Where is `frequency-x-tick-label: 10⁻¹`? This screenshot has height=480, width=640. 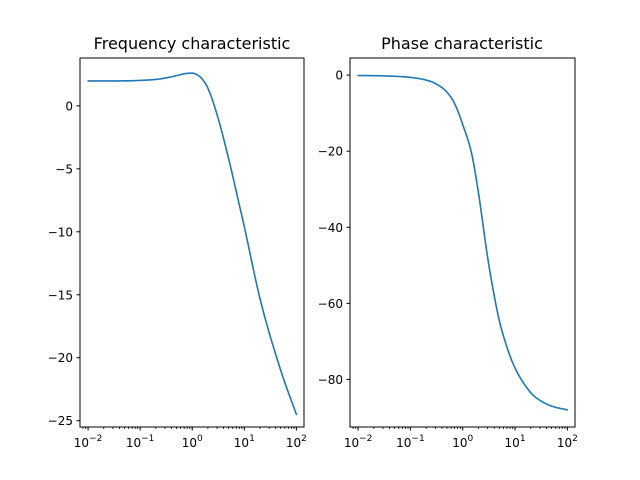 frequency-x-tick-label: 10⁻¹ is located at coordinates (140, 442).